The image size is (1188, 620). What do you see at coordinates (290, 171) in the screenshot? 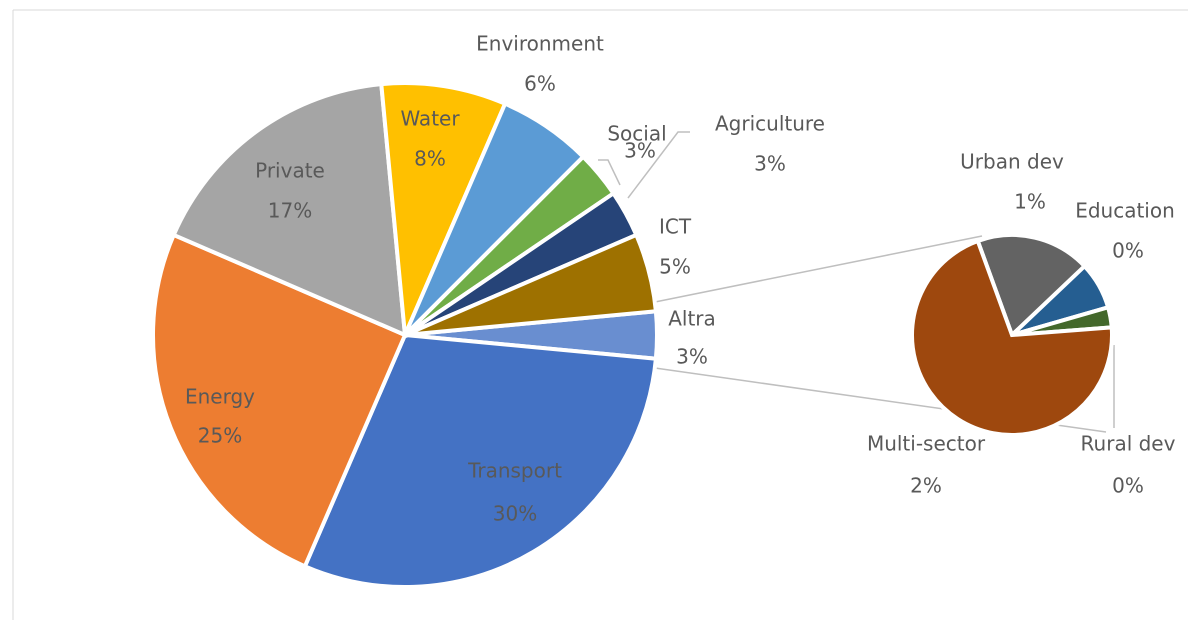
I see `category-label: Private` at bounding box center [290, 171].